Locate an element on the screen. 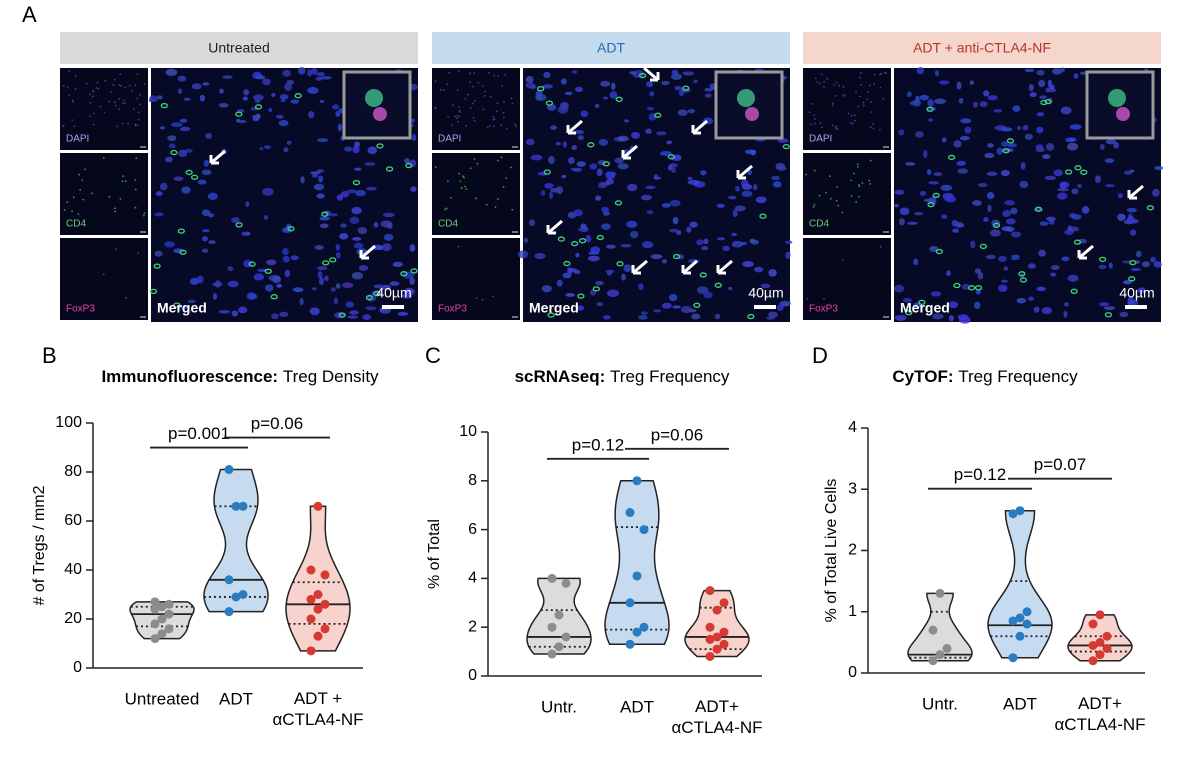  merged-label: Merged is located at coordinates (554, 308).